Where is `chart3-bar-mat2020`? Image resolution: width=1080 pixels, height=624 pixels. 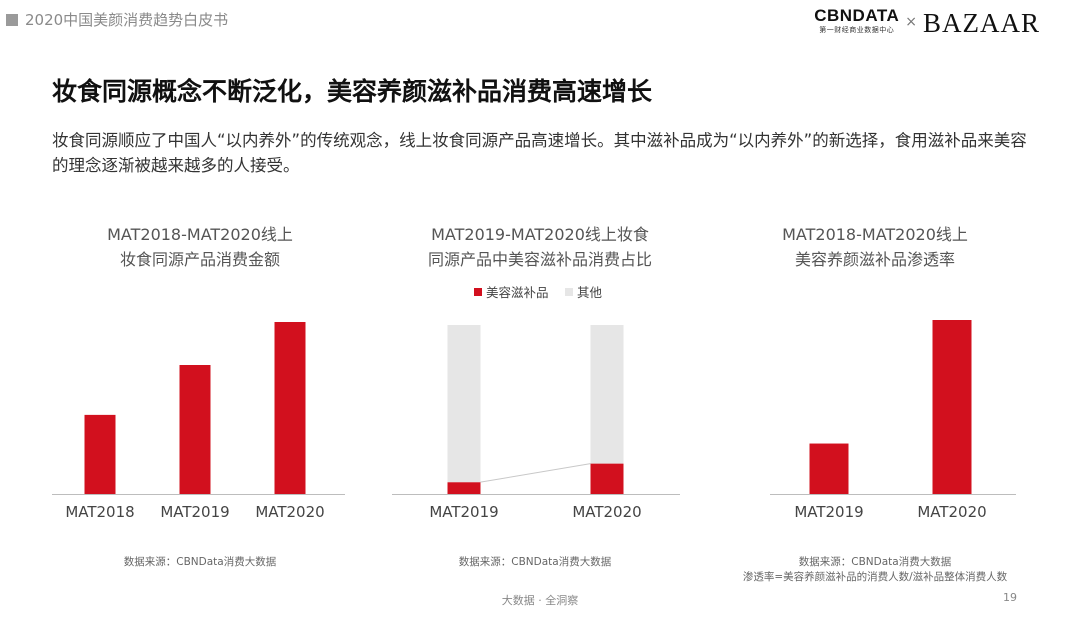
chart3-bar-mat2020 is located at coordinates (952, 407).